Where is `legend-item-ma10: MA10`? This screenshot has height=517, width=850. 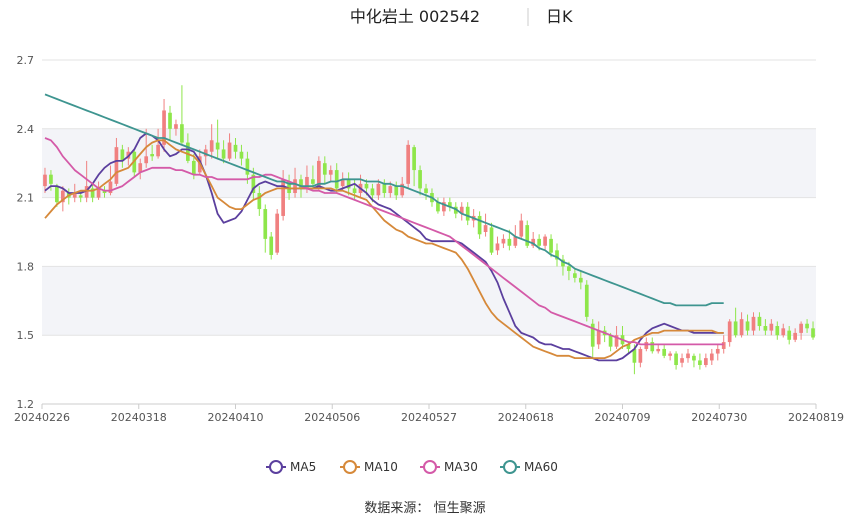
legend-item-ma10: MA10 is located at coordinates (369, 467).